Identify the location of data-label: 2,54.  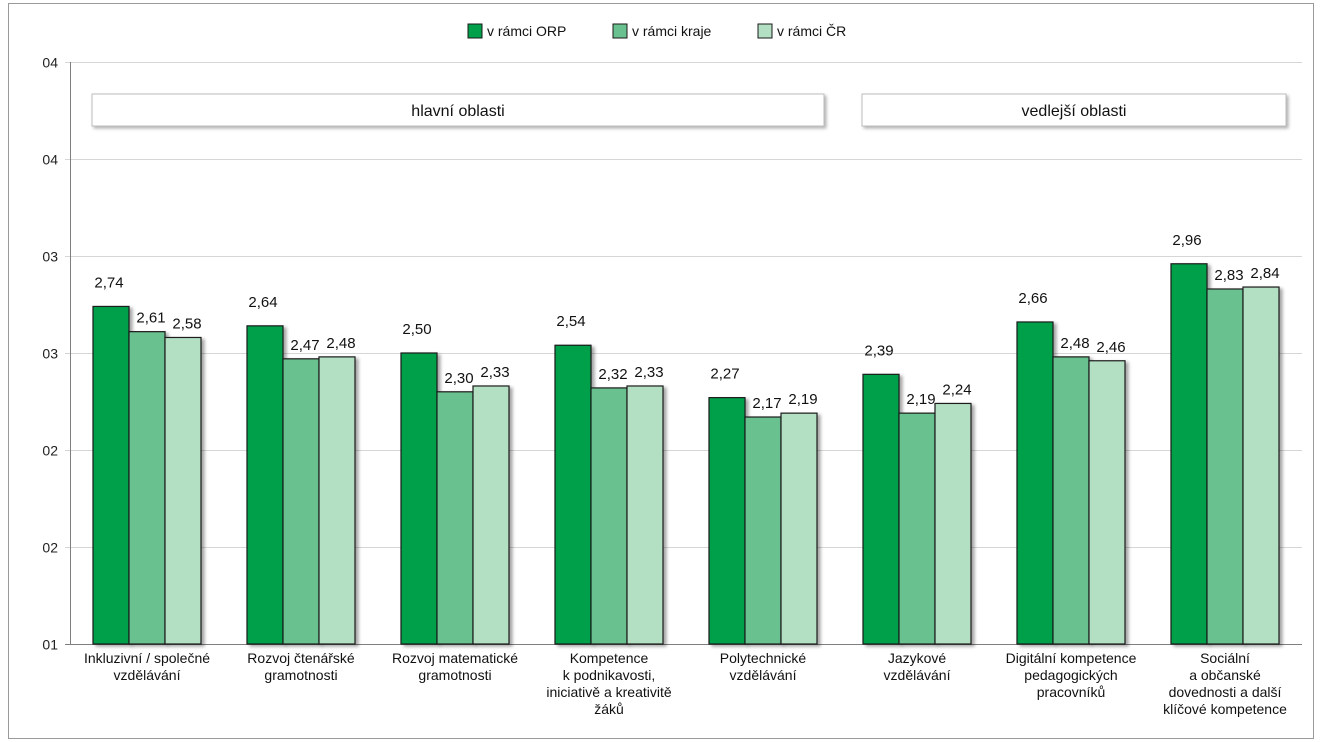
(570, 321).